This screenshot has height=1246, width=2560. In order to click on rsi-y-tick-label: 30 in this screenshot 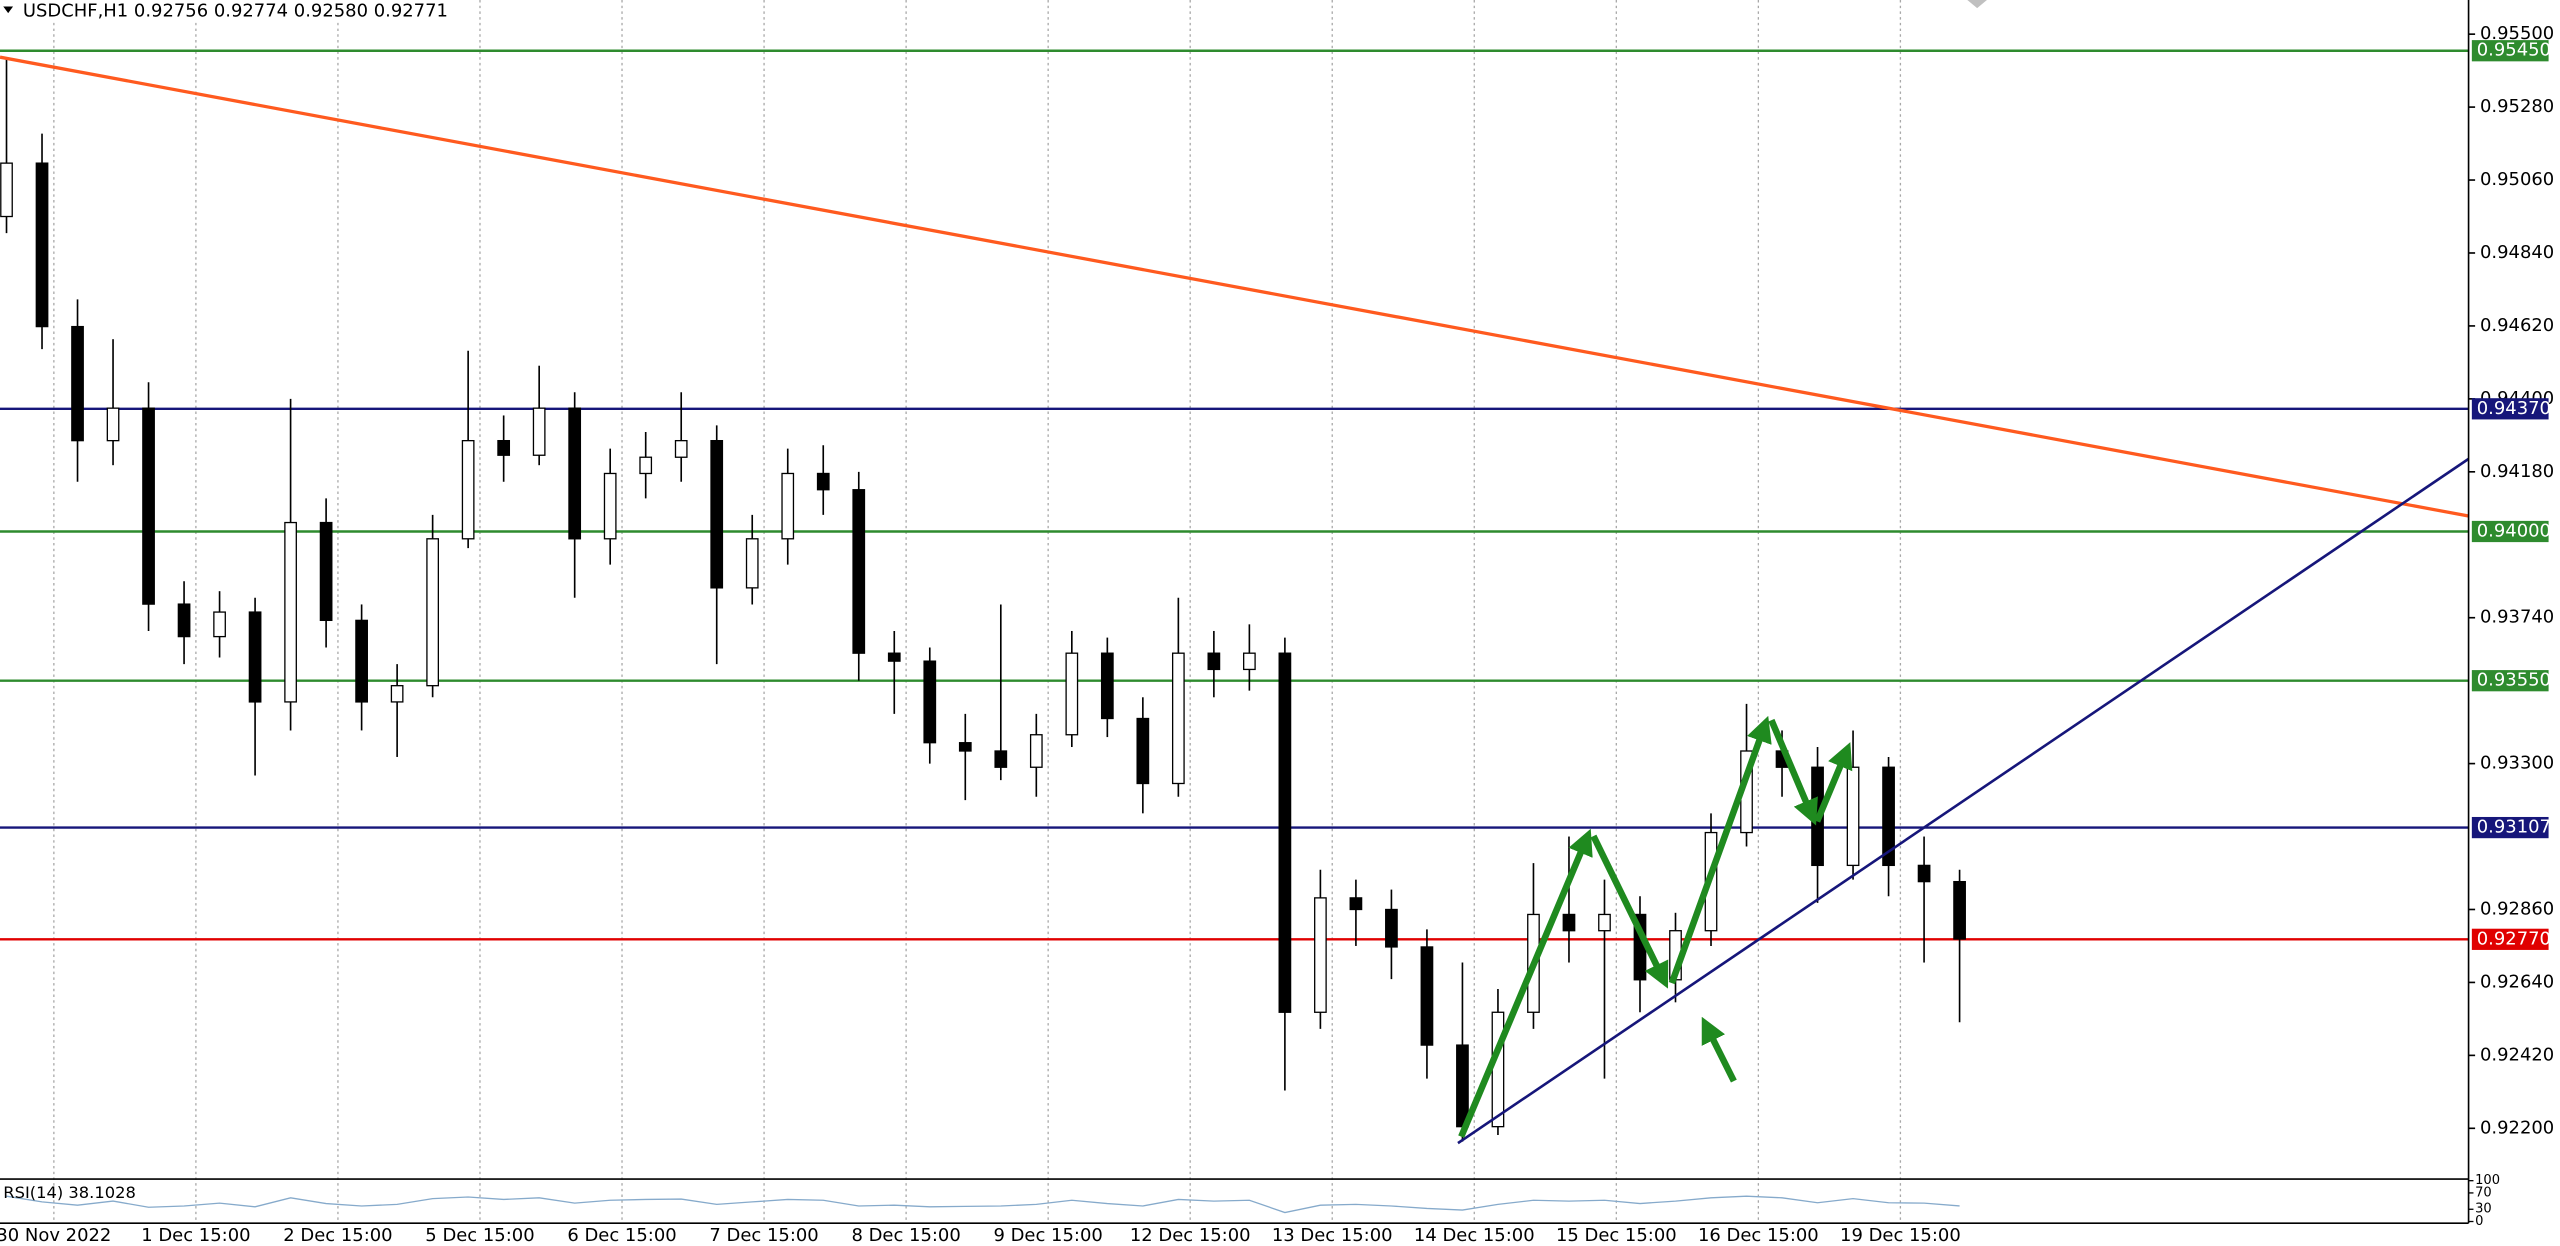, I will do `click(2483, 1209)`.